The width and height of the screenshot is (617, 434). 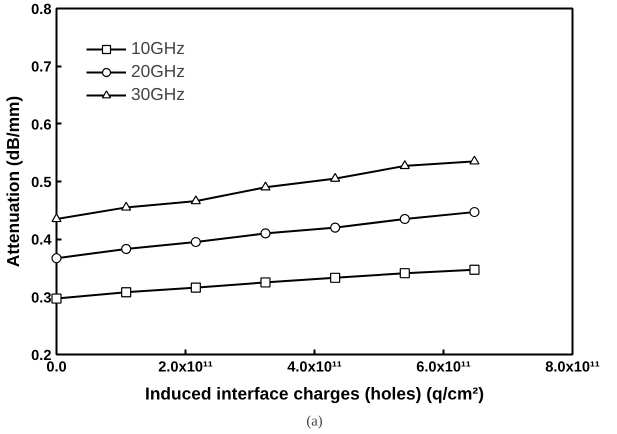 What do you see at coordinates (13, 182) in the screenshot?
I see `y-axis-title: Attenuation (dB/mm)` at bounding box center [13, 182].